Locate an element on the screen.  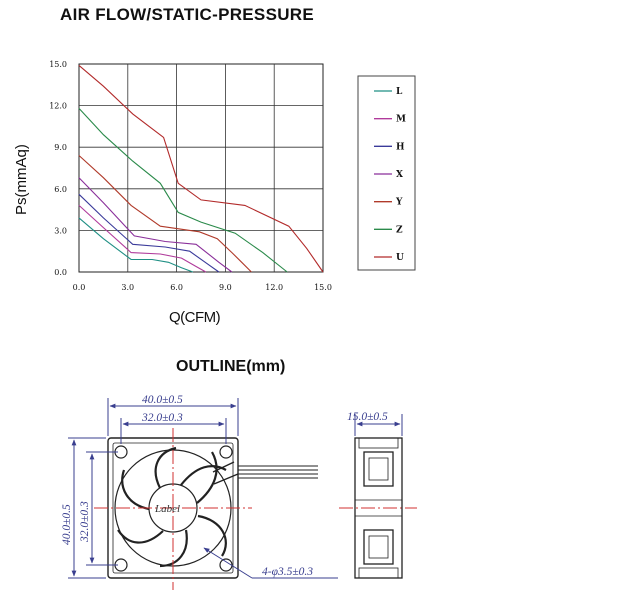
dim-width-outer: 40.0±0.5 is located at coordinates (162, 400).